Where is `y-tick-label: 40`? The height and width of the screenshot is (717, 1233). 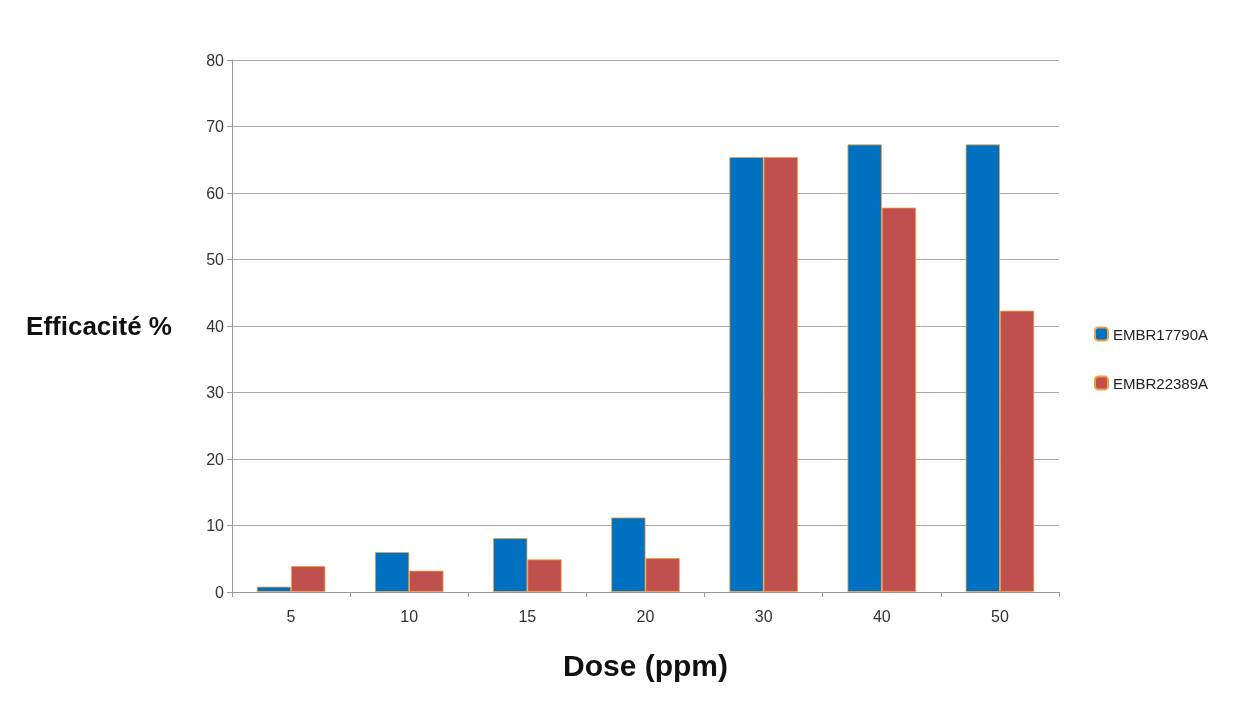
y-tick-label: 40 is located at coordinates (215, 326).